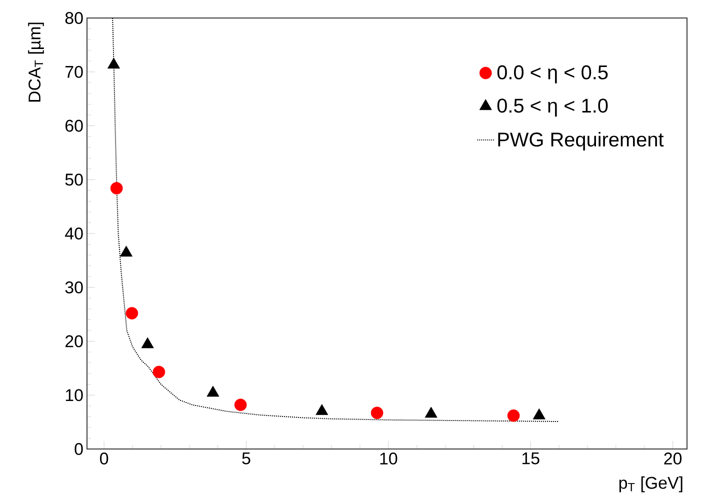  Describe the element at coordinates (78, 449) in the screenshot. I see `y-tick-label: 0` at that location.